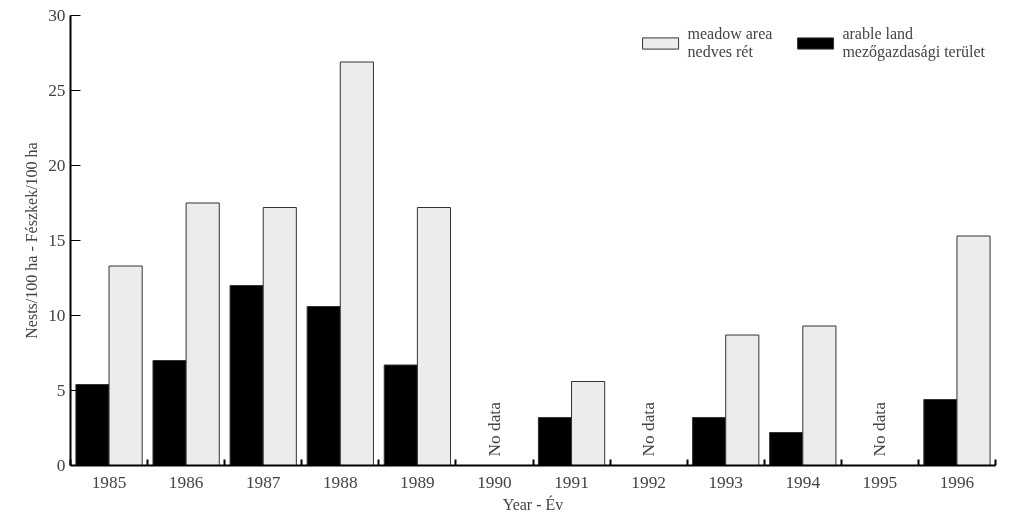 This screenshot has width=1010, height=523. What do you see at coordinates (57, 165) in the screenshot?
I see `y-tick-label: 20` at bounding box center [57, 165].